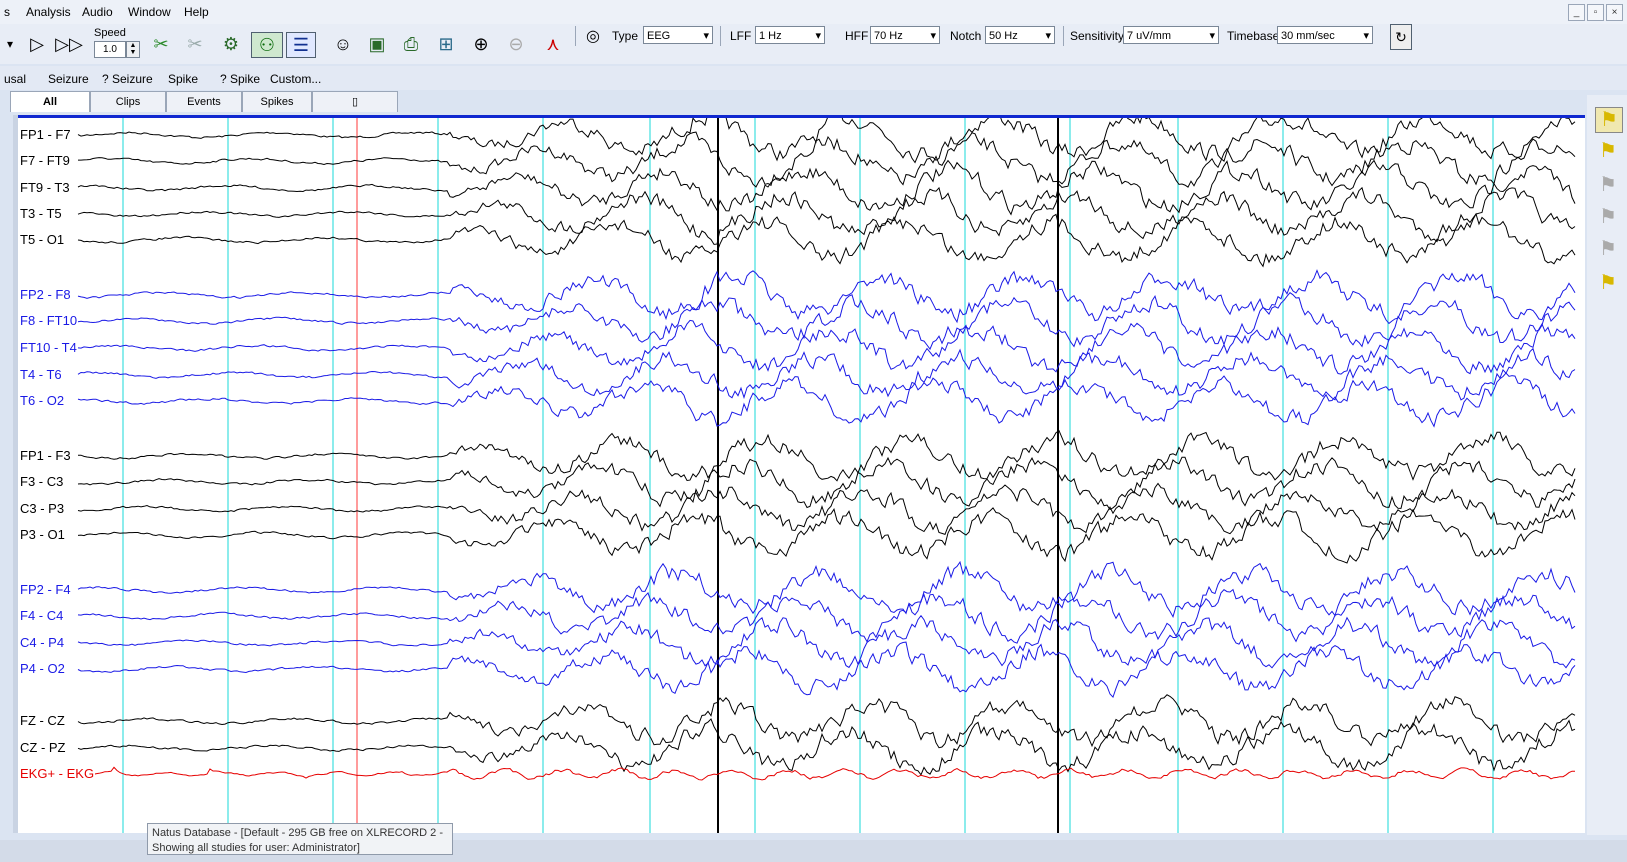 The width and height of the screenshot is (1627, 862). What do you see at coordinates (46, 294) in the screenshot?
I see `channel-label: FP2 - F8` at bounding box center [46, 294].